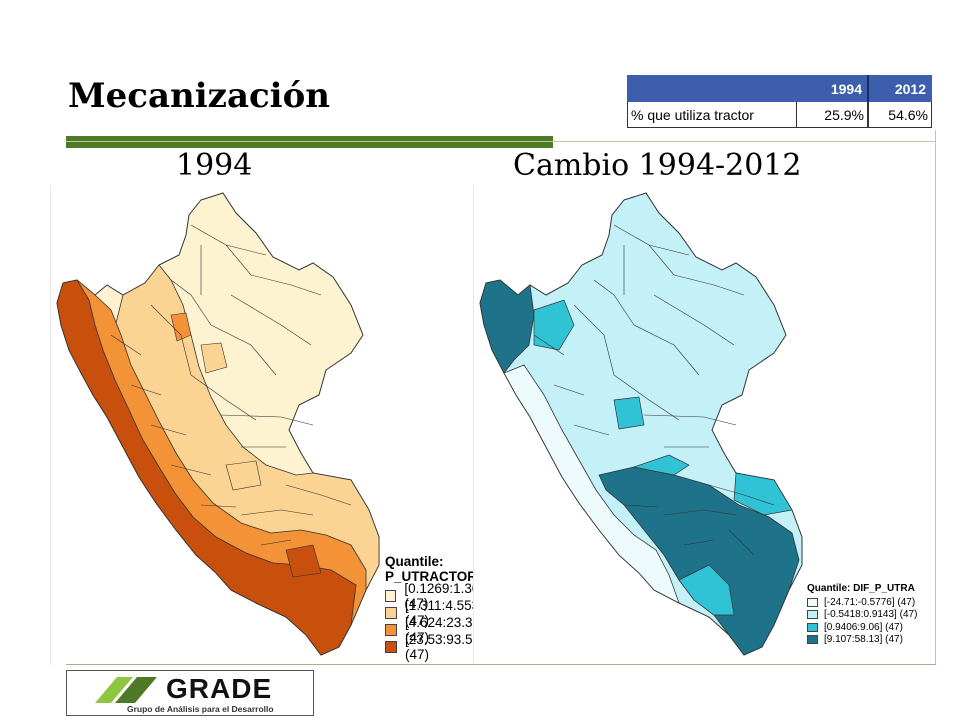 The image size is (960, 720). Describe the element at coordinates (444, 612) in the screenshot. I see `legend-label: [1.311:4.553] (47)` at that location.